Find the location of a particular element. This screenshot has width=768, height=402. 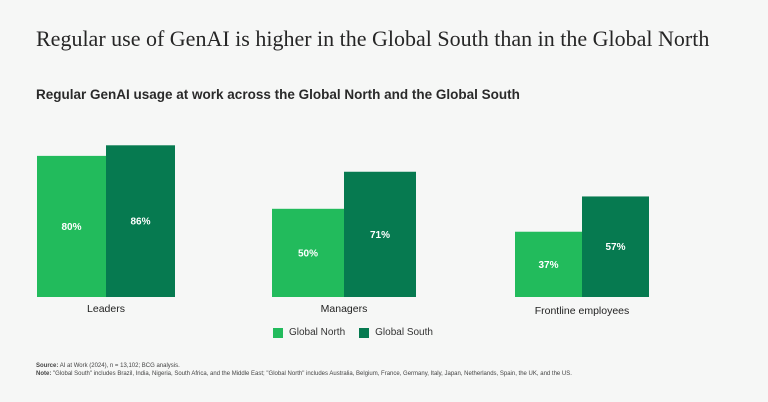

legend: Global North Global South is located at coordinates (360, 332).